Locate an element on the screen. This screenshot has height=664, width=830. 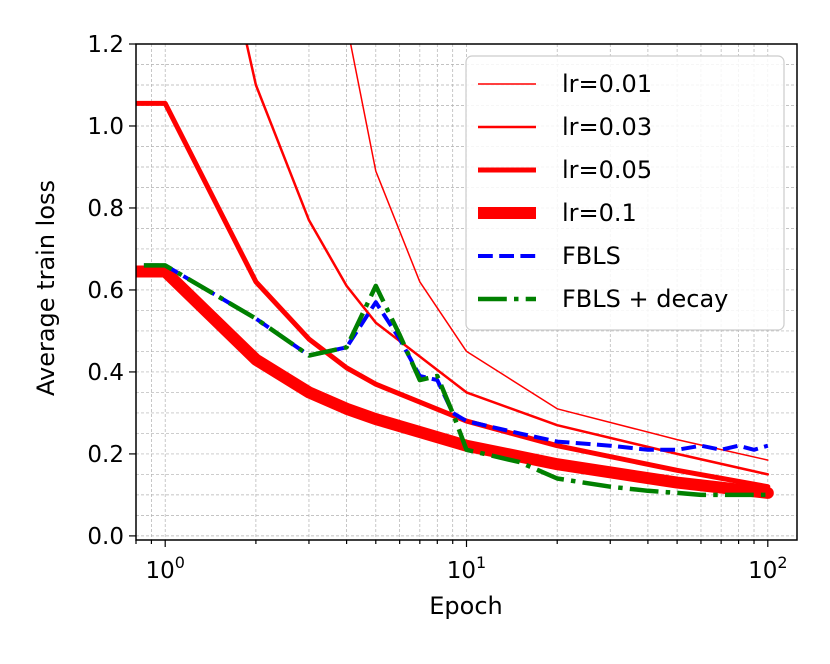
x-tick-exponent: 0 is located at coordinates (180, 562).